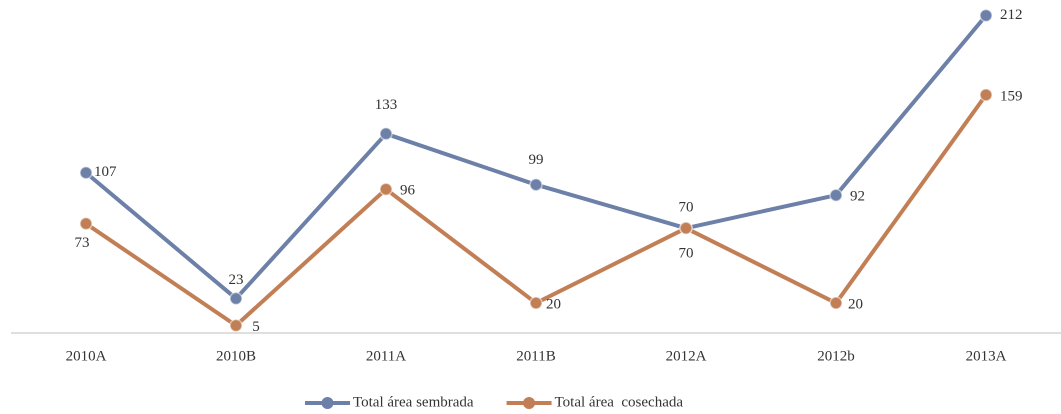  What do you see at coordinates (836, 356) in the screenshot?
I see `x-tick-label: 2012b` at bounding box center [836, 356].